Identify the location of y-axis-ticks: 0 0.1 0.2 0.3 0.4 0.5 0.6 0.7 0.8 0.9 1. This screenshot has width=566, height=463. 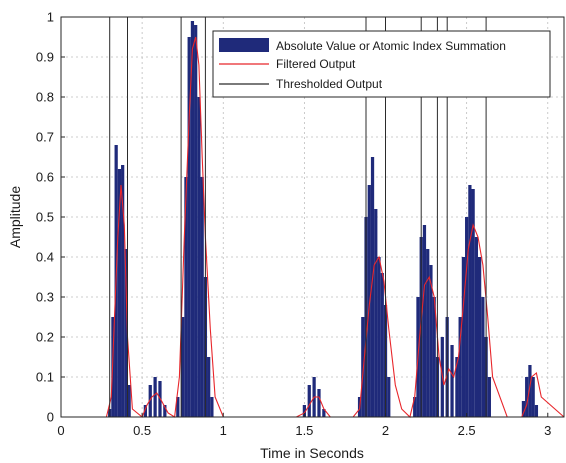
(50, 217).